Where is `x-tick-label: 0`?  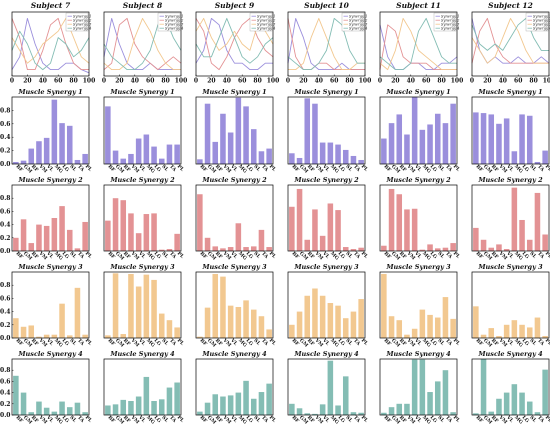 x-tick-label: 0 is located at coordinates (196, 81).